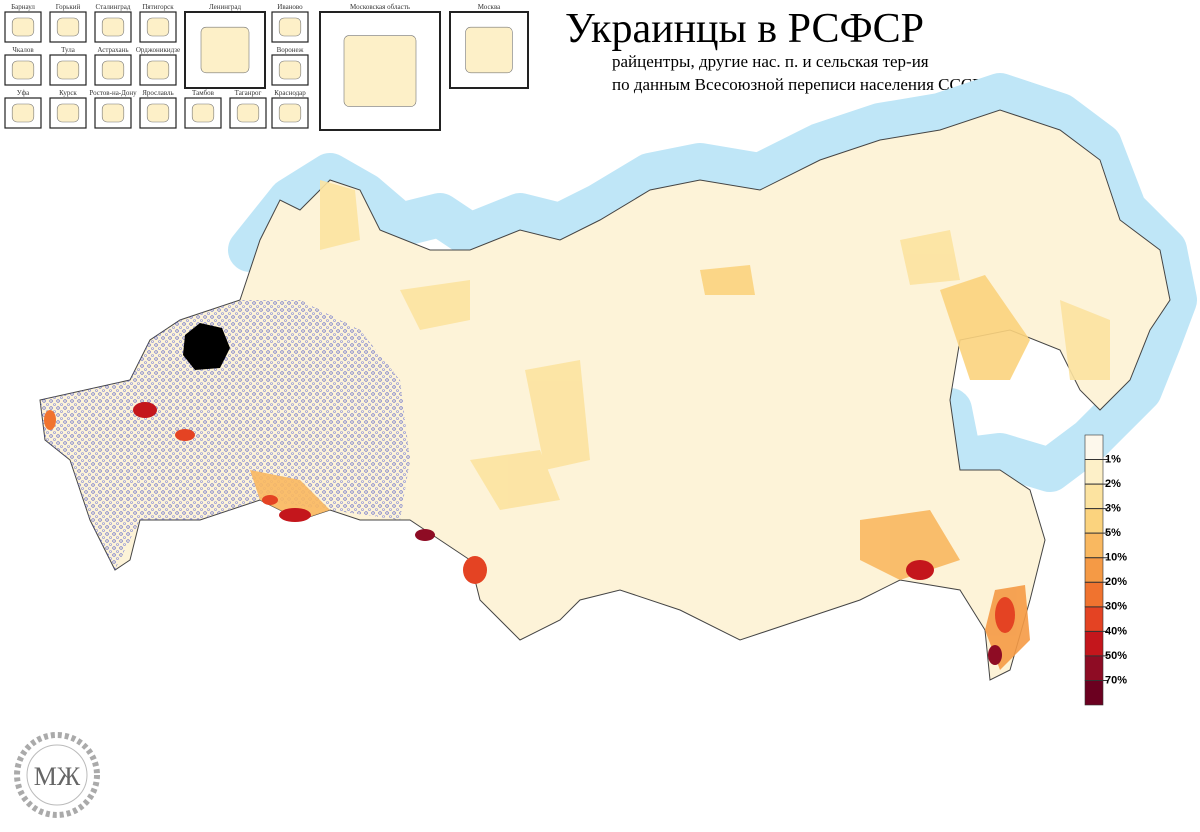  What do you see at coordinates (1113, 484) in the screenshot?
I see `legend-label: 2%` at bounding box center [1113, 484].